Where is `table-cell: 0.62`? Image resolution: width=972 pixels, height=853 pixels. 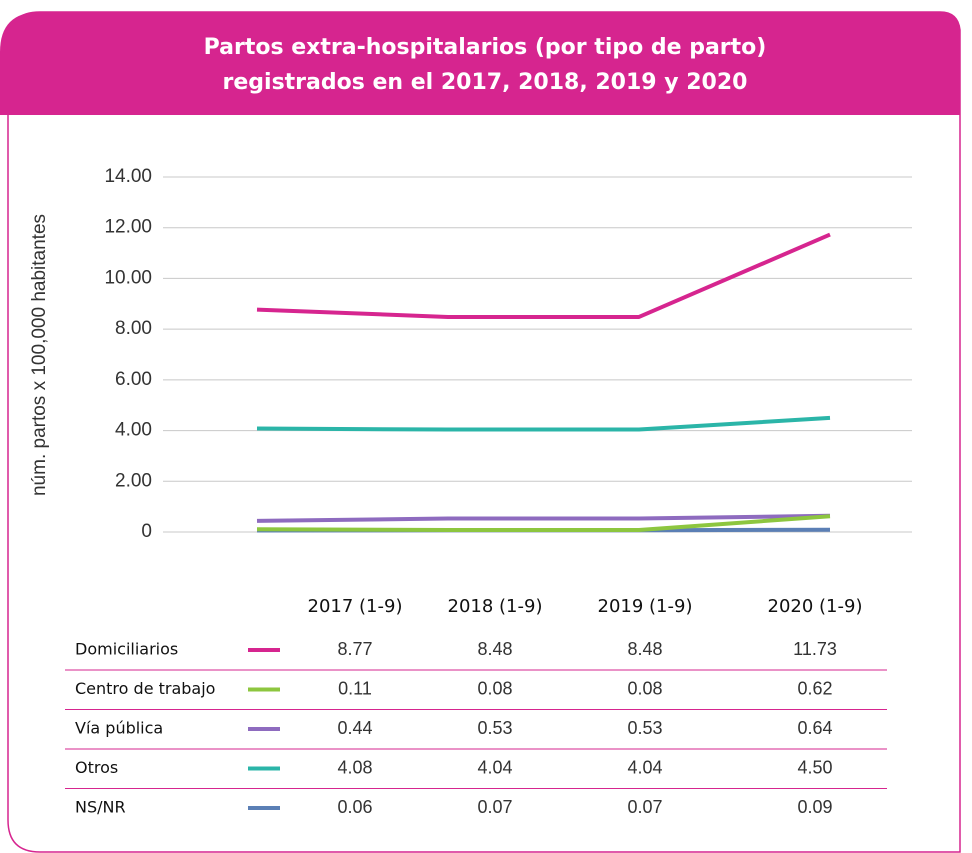 table-cell: 0.62 is located at coordinates (814, 688).